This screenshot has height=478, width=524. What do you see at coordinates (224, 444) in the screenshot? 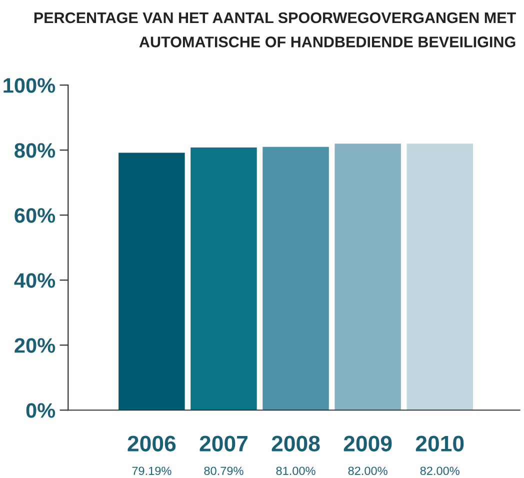
I see `x-tick-label: 2007` at bounding box center [224, 444].